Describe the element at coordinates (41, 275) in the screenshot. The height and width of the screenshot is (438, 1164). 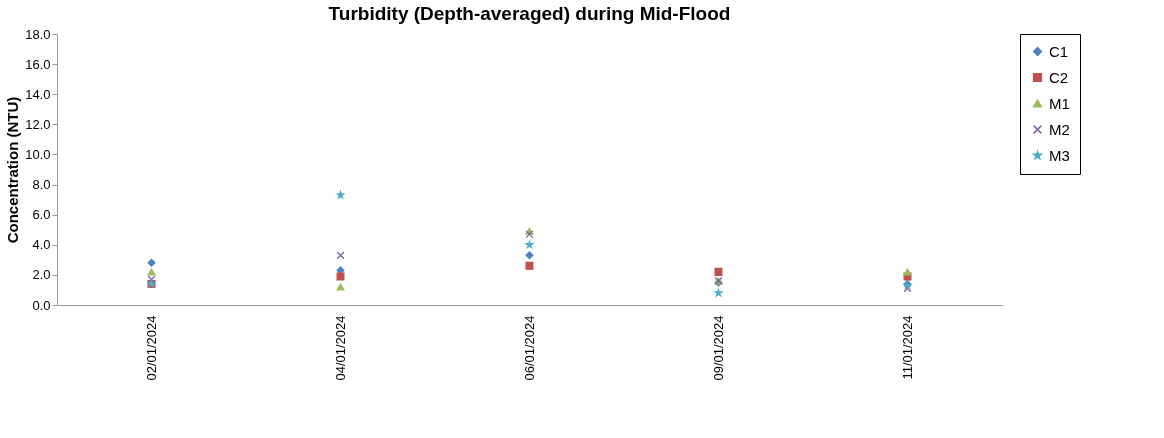
I see `y-tick-label: 2.0` at that location.